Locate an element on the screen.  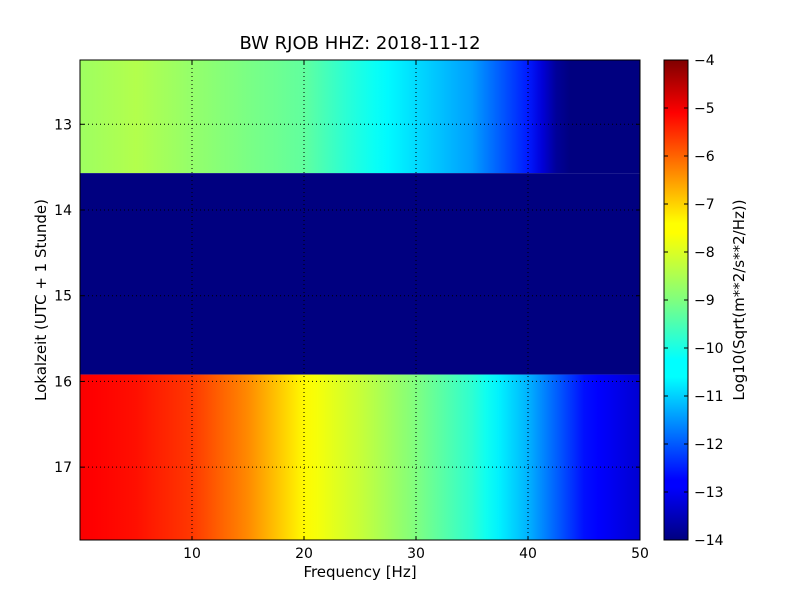
colorbar-tick-label: −7 is located at coordinates (704, 205).